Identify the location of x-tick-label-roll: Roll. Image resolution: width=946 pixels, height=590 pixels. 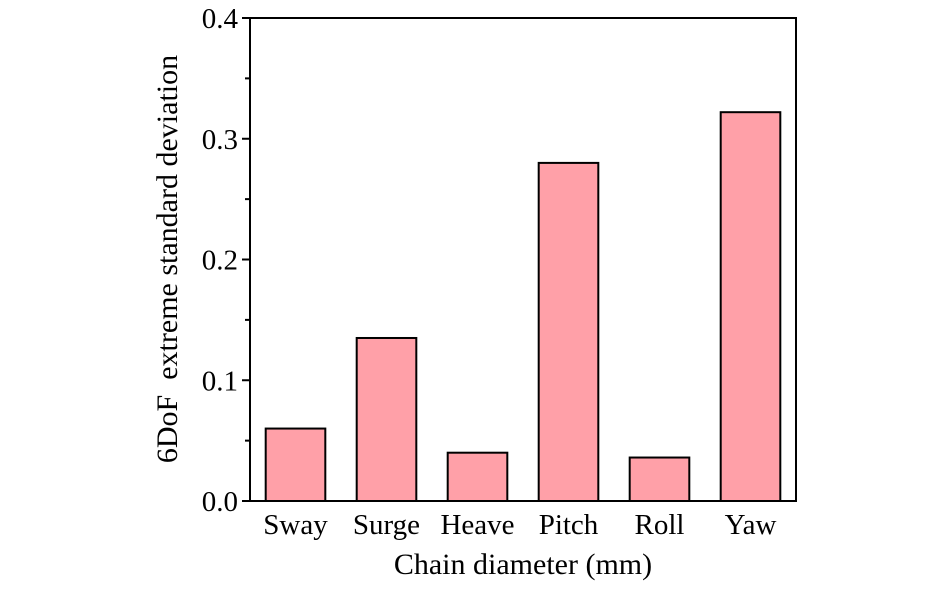
(660, 525).